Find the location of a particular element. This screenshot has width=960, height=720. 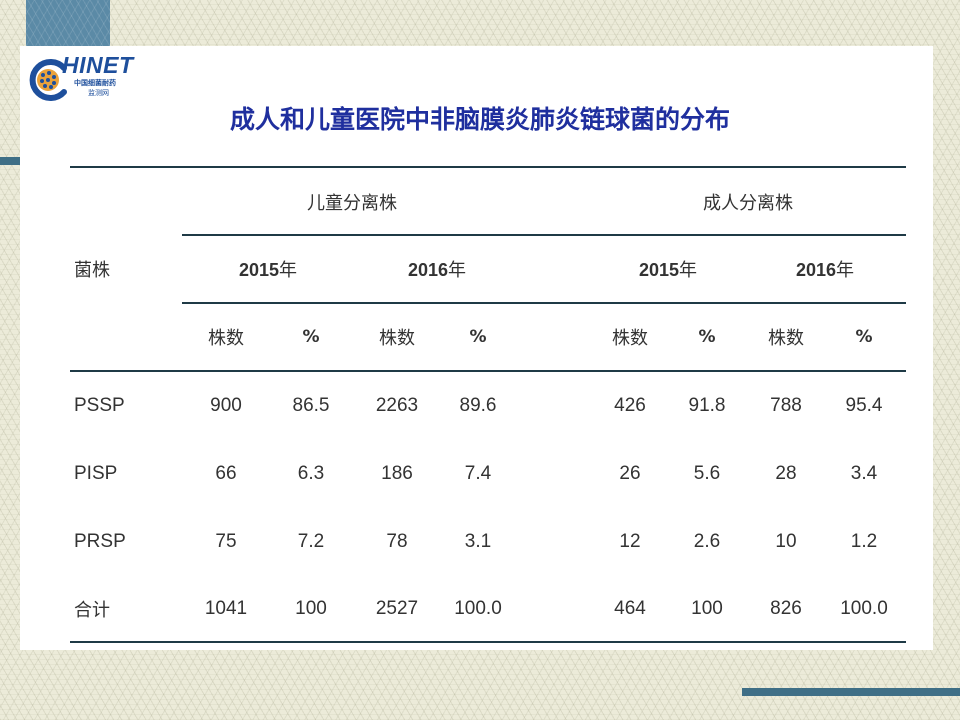

row-label-pssp: PSSP is located at coordinates (99, 405).